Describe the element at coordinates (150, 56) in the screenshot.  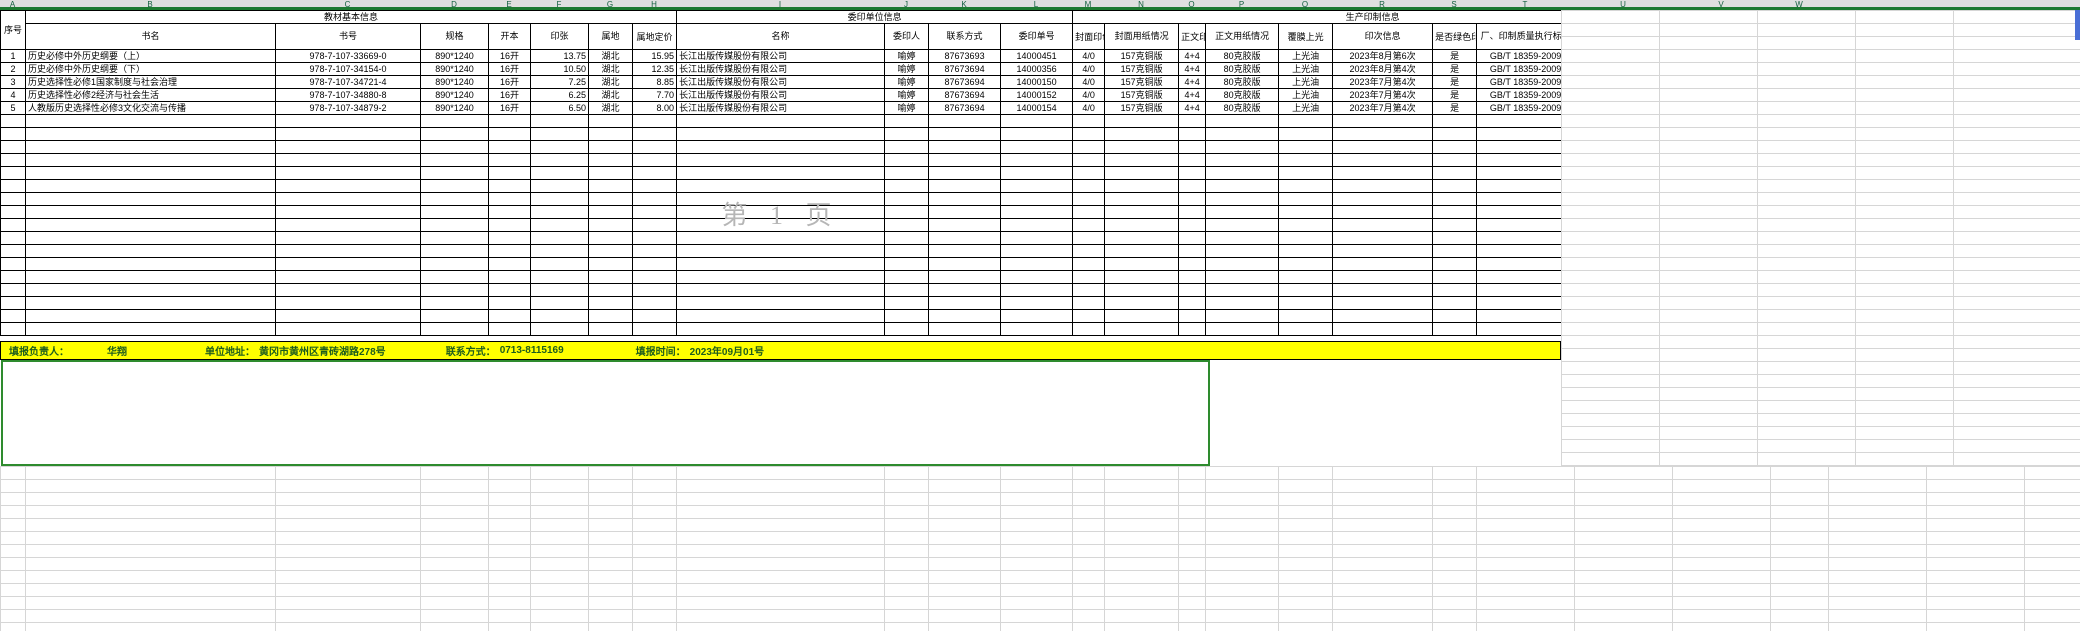
I see `cell-书名: 历史必修中外历史纲要（上）` at that location.